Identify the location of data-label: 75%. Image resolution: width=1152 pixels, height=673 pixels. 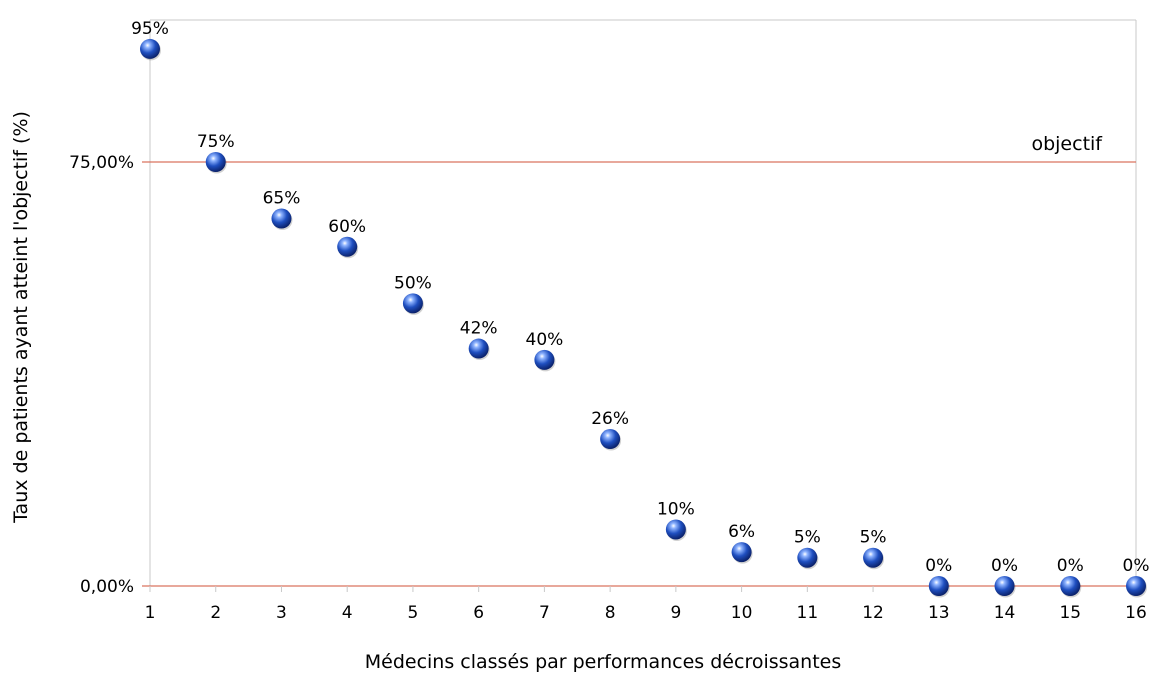
(216, 142).